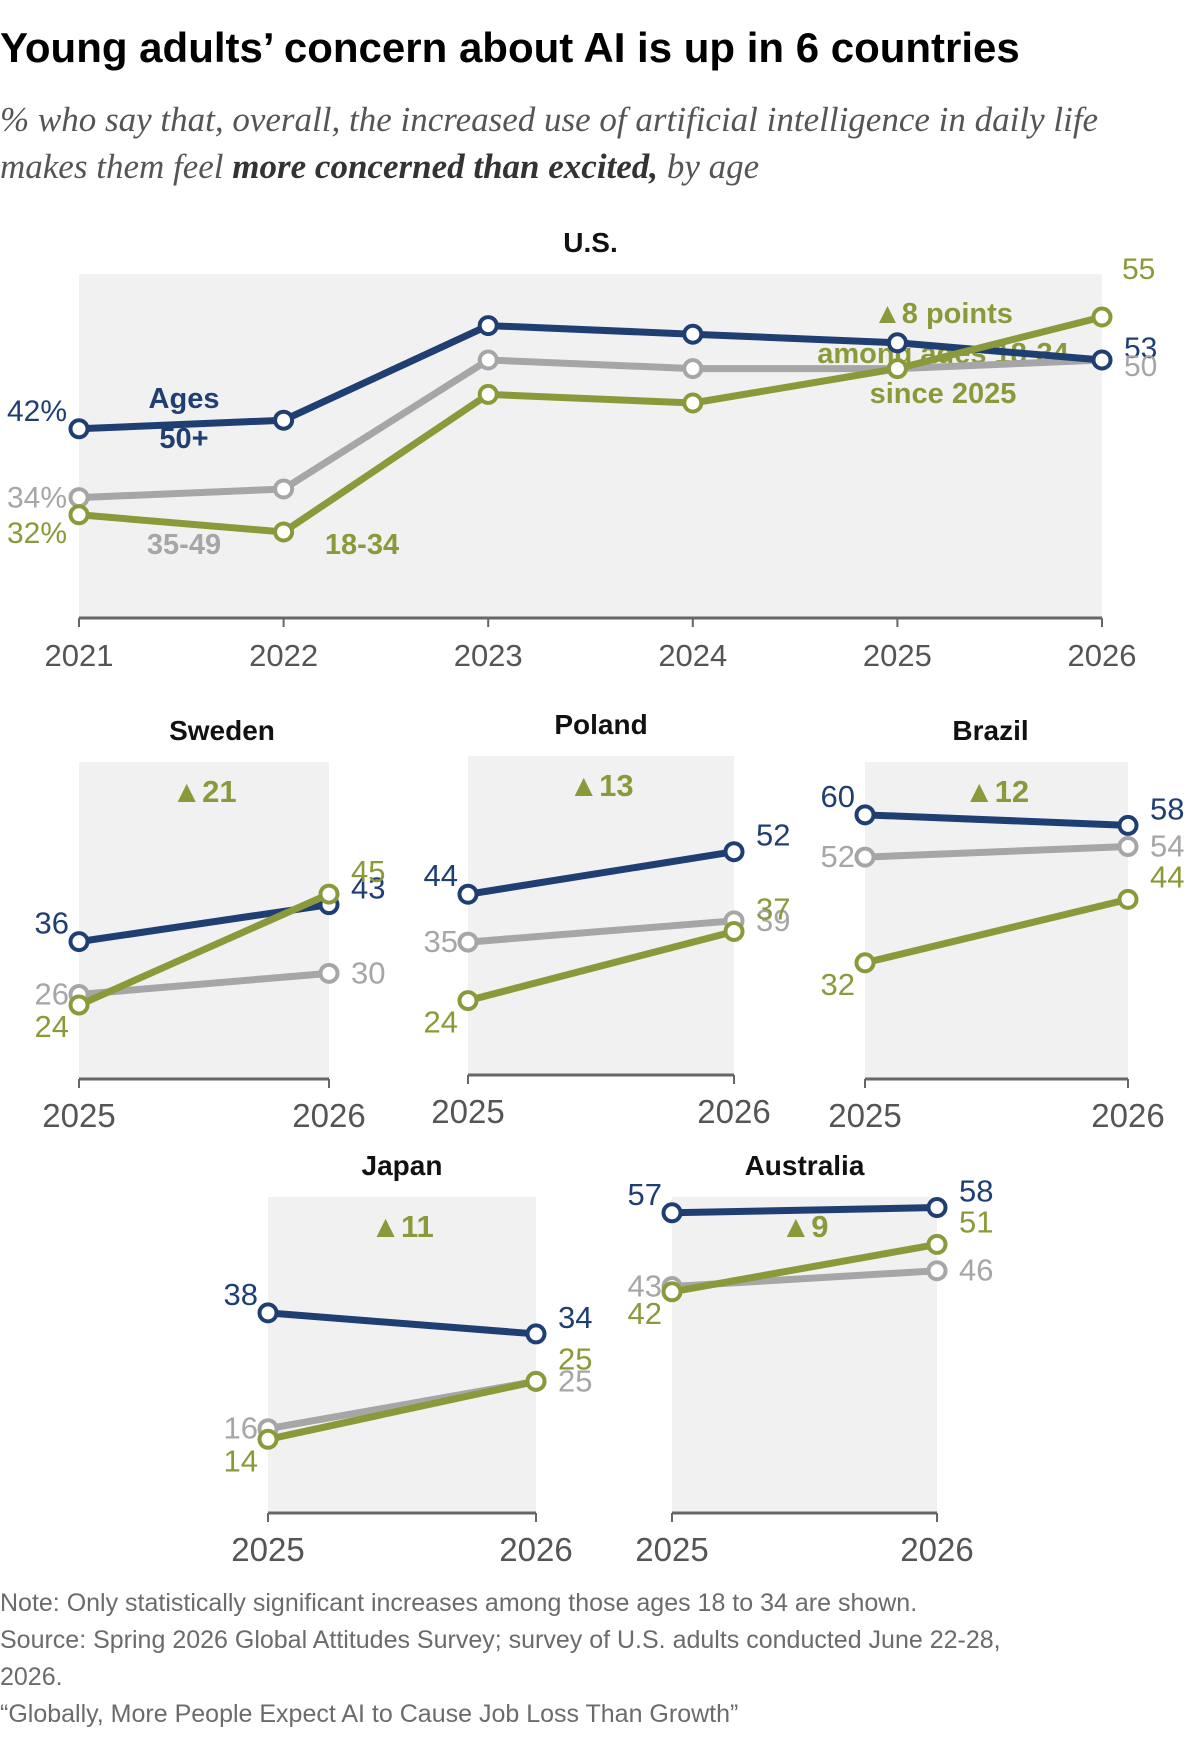 This screenshot has height=1745, width=1200. I want to click on u-s-tick-label-2025: 2025, so click(897, 655).